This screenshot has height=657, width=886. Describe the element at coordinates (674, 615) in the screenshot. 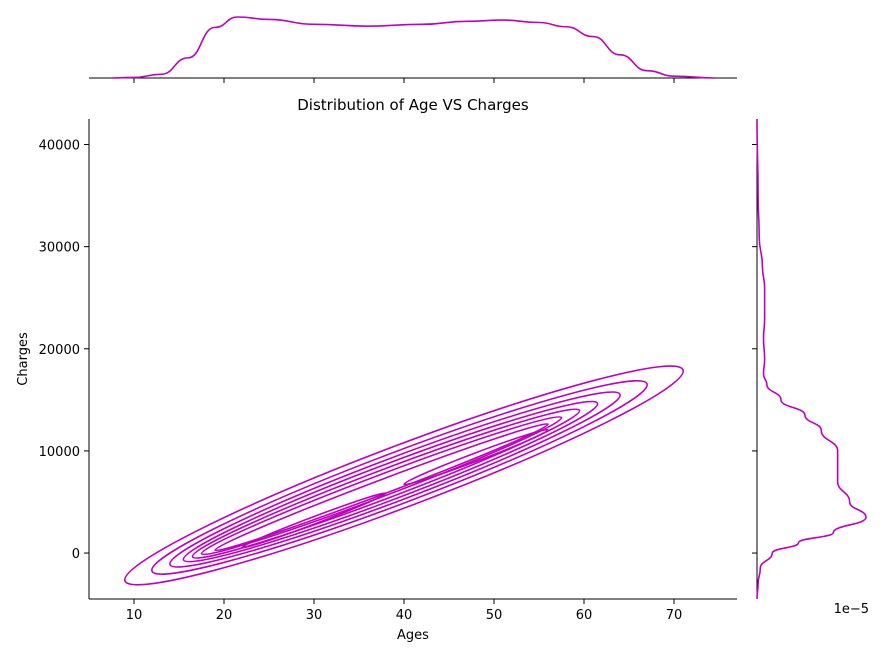

I see `x-tick-label: 70` at that location.